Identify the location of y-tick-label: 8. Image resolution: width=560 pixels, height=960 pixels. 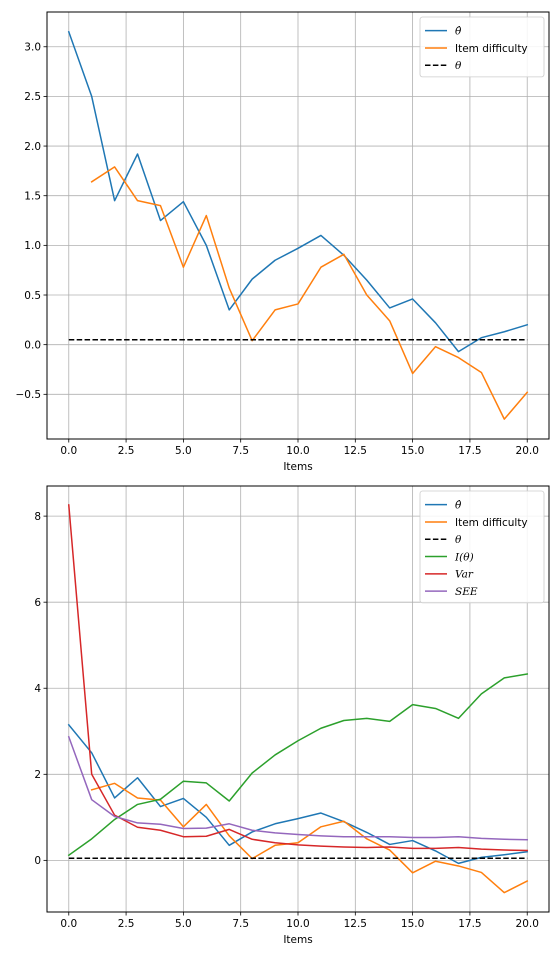
(37, 517).